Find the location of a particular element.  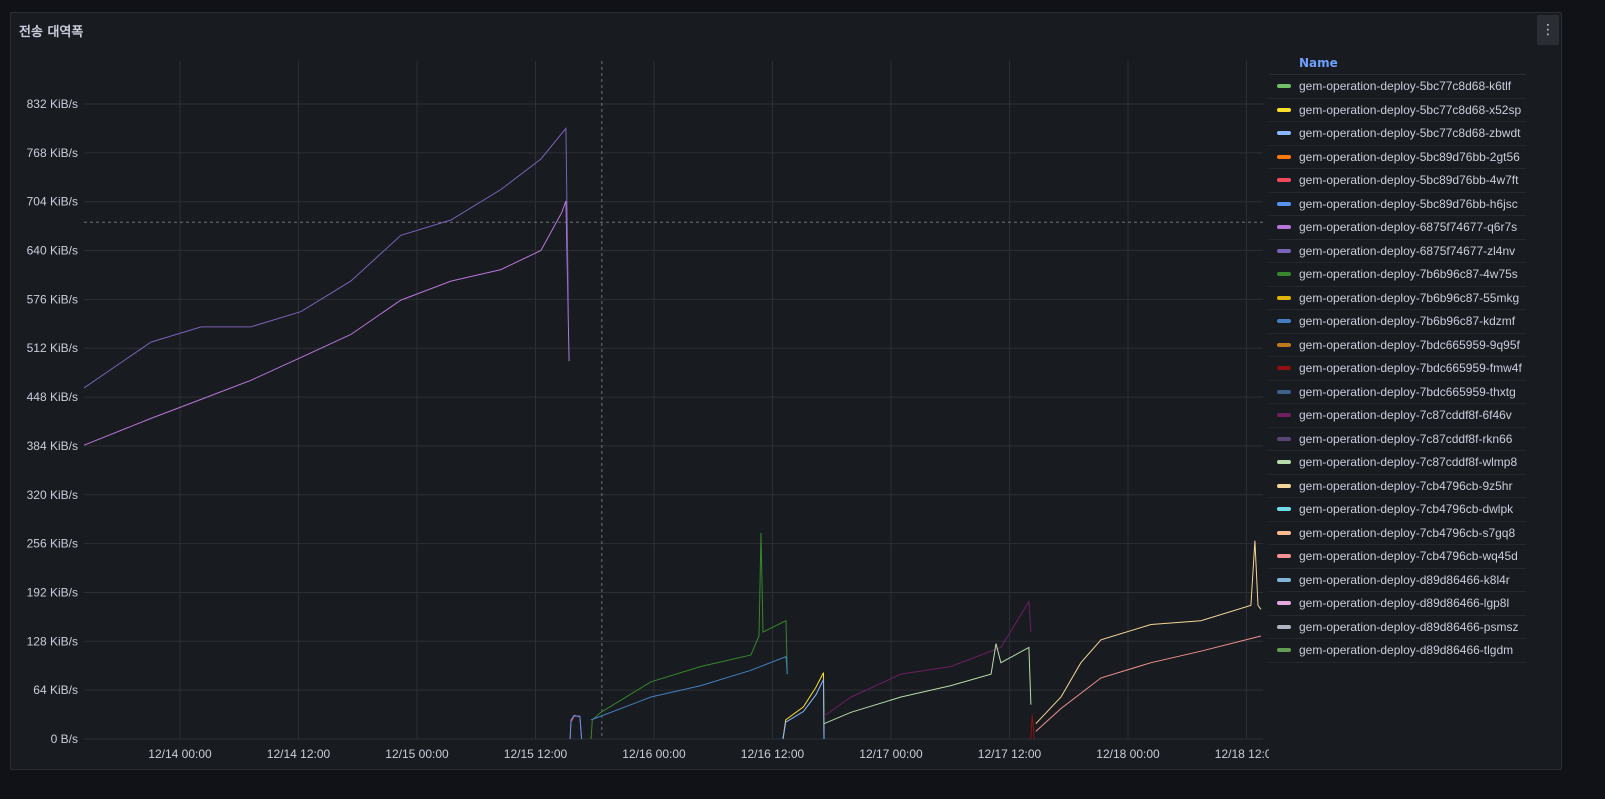

series-line-7cb4796cb-9z5hr is located at coordinates (1148, 632).